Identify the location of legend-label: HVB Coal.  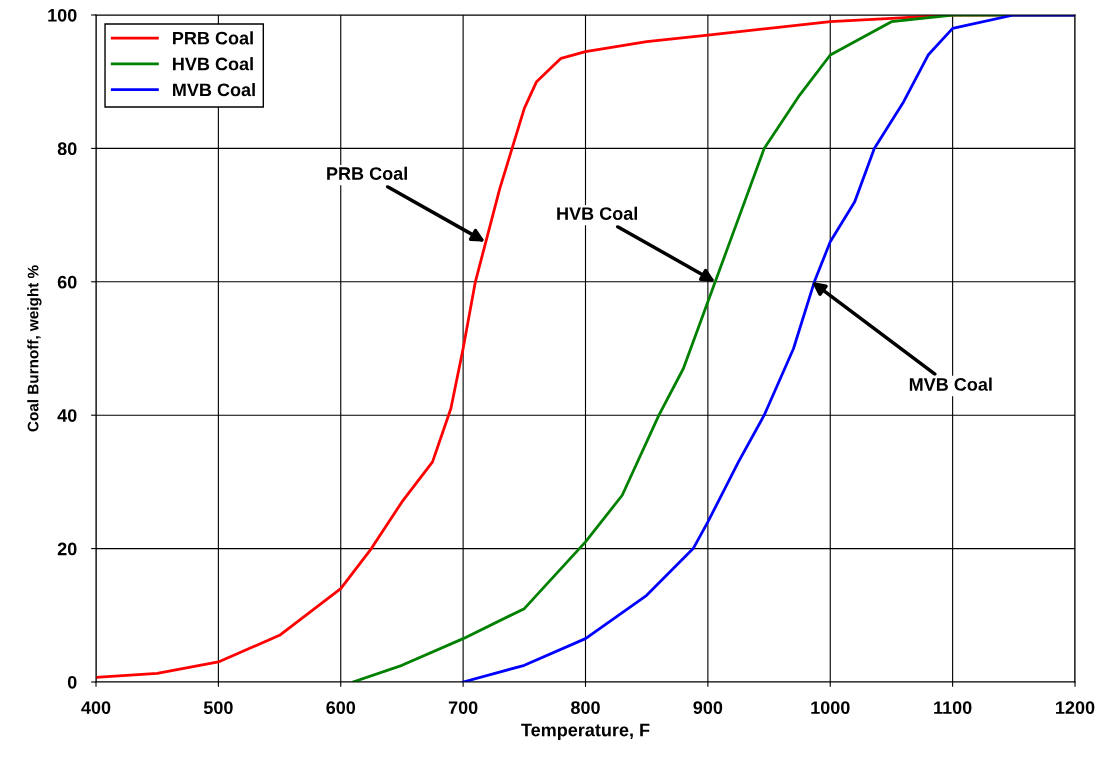
(213, 64).